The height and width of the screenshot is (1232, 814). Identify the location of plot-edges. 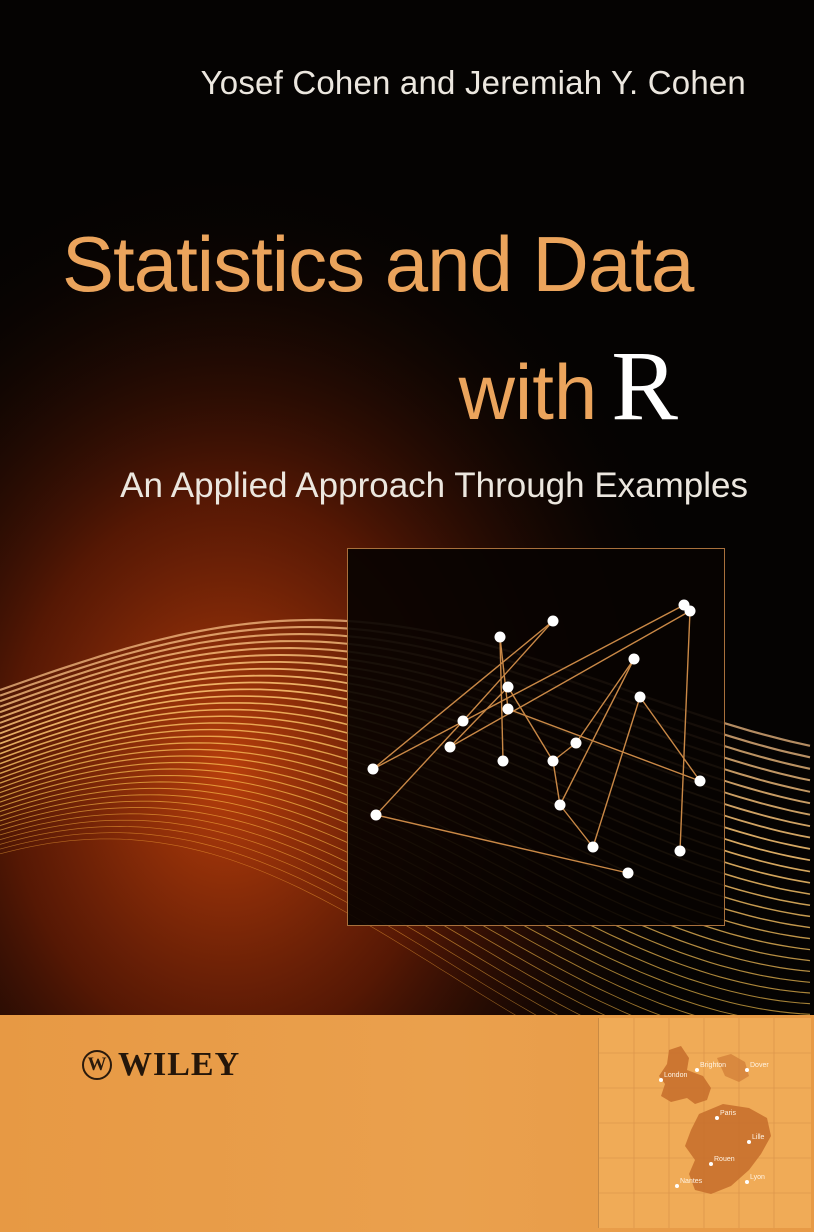
(536, 739).